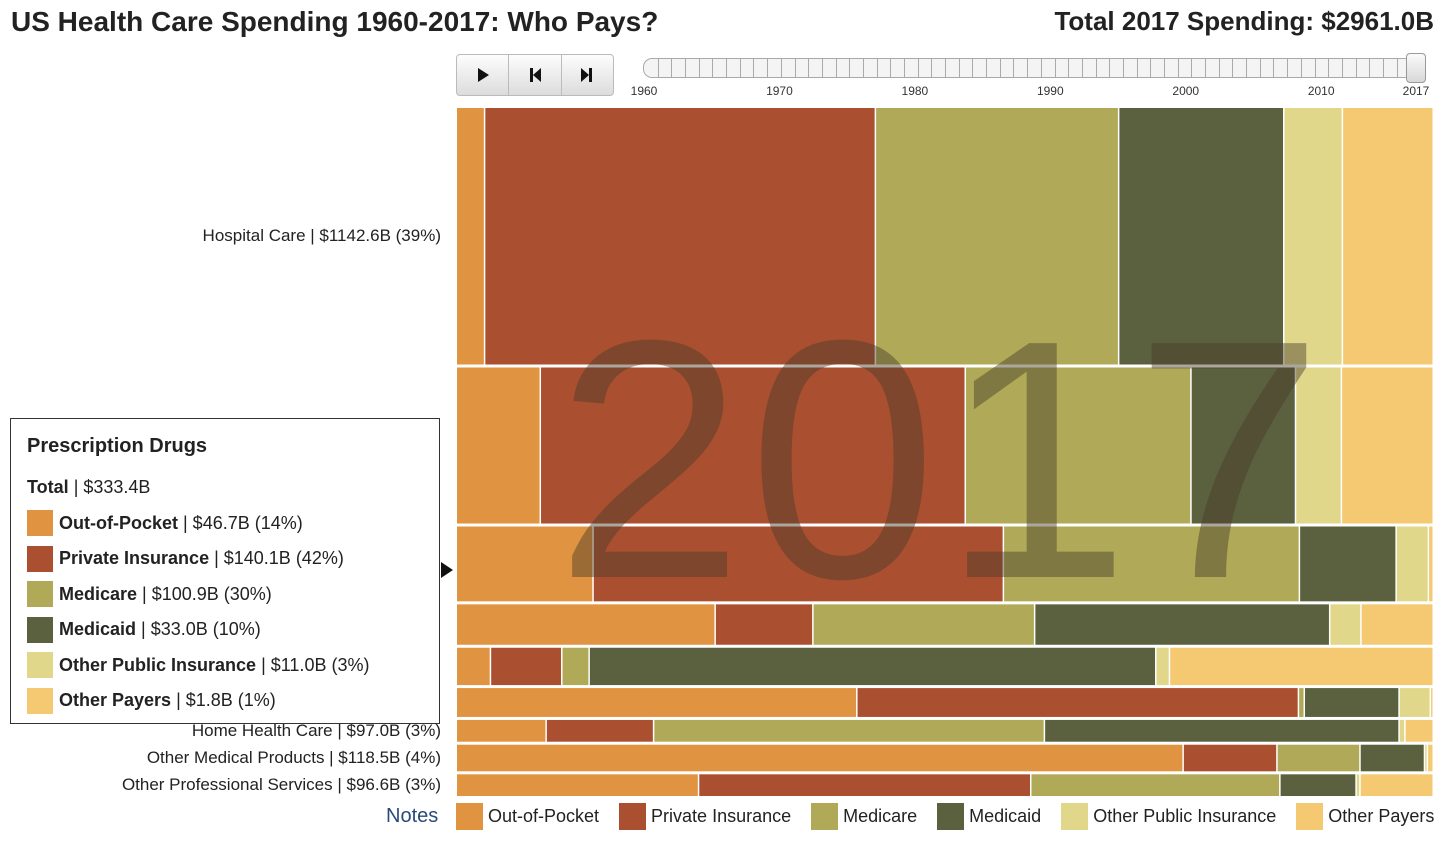  I want to click on legend-item: Other Public Insurance, so click(1168, 816).